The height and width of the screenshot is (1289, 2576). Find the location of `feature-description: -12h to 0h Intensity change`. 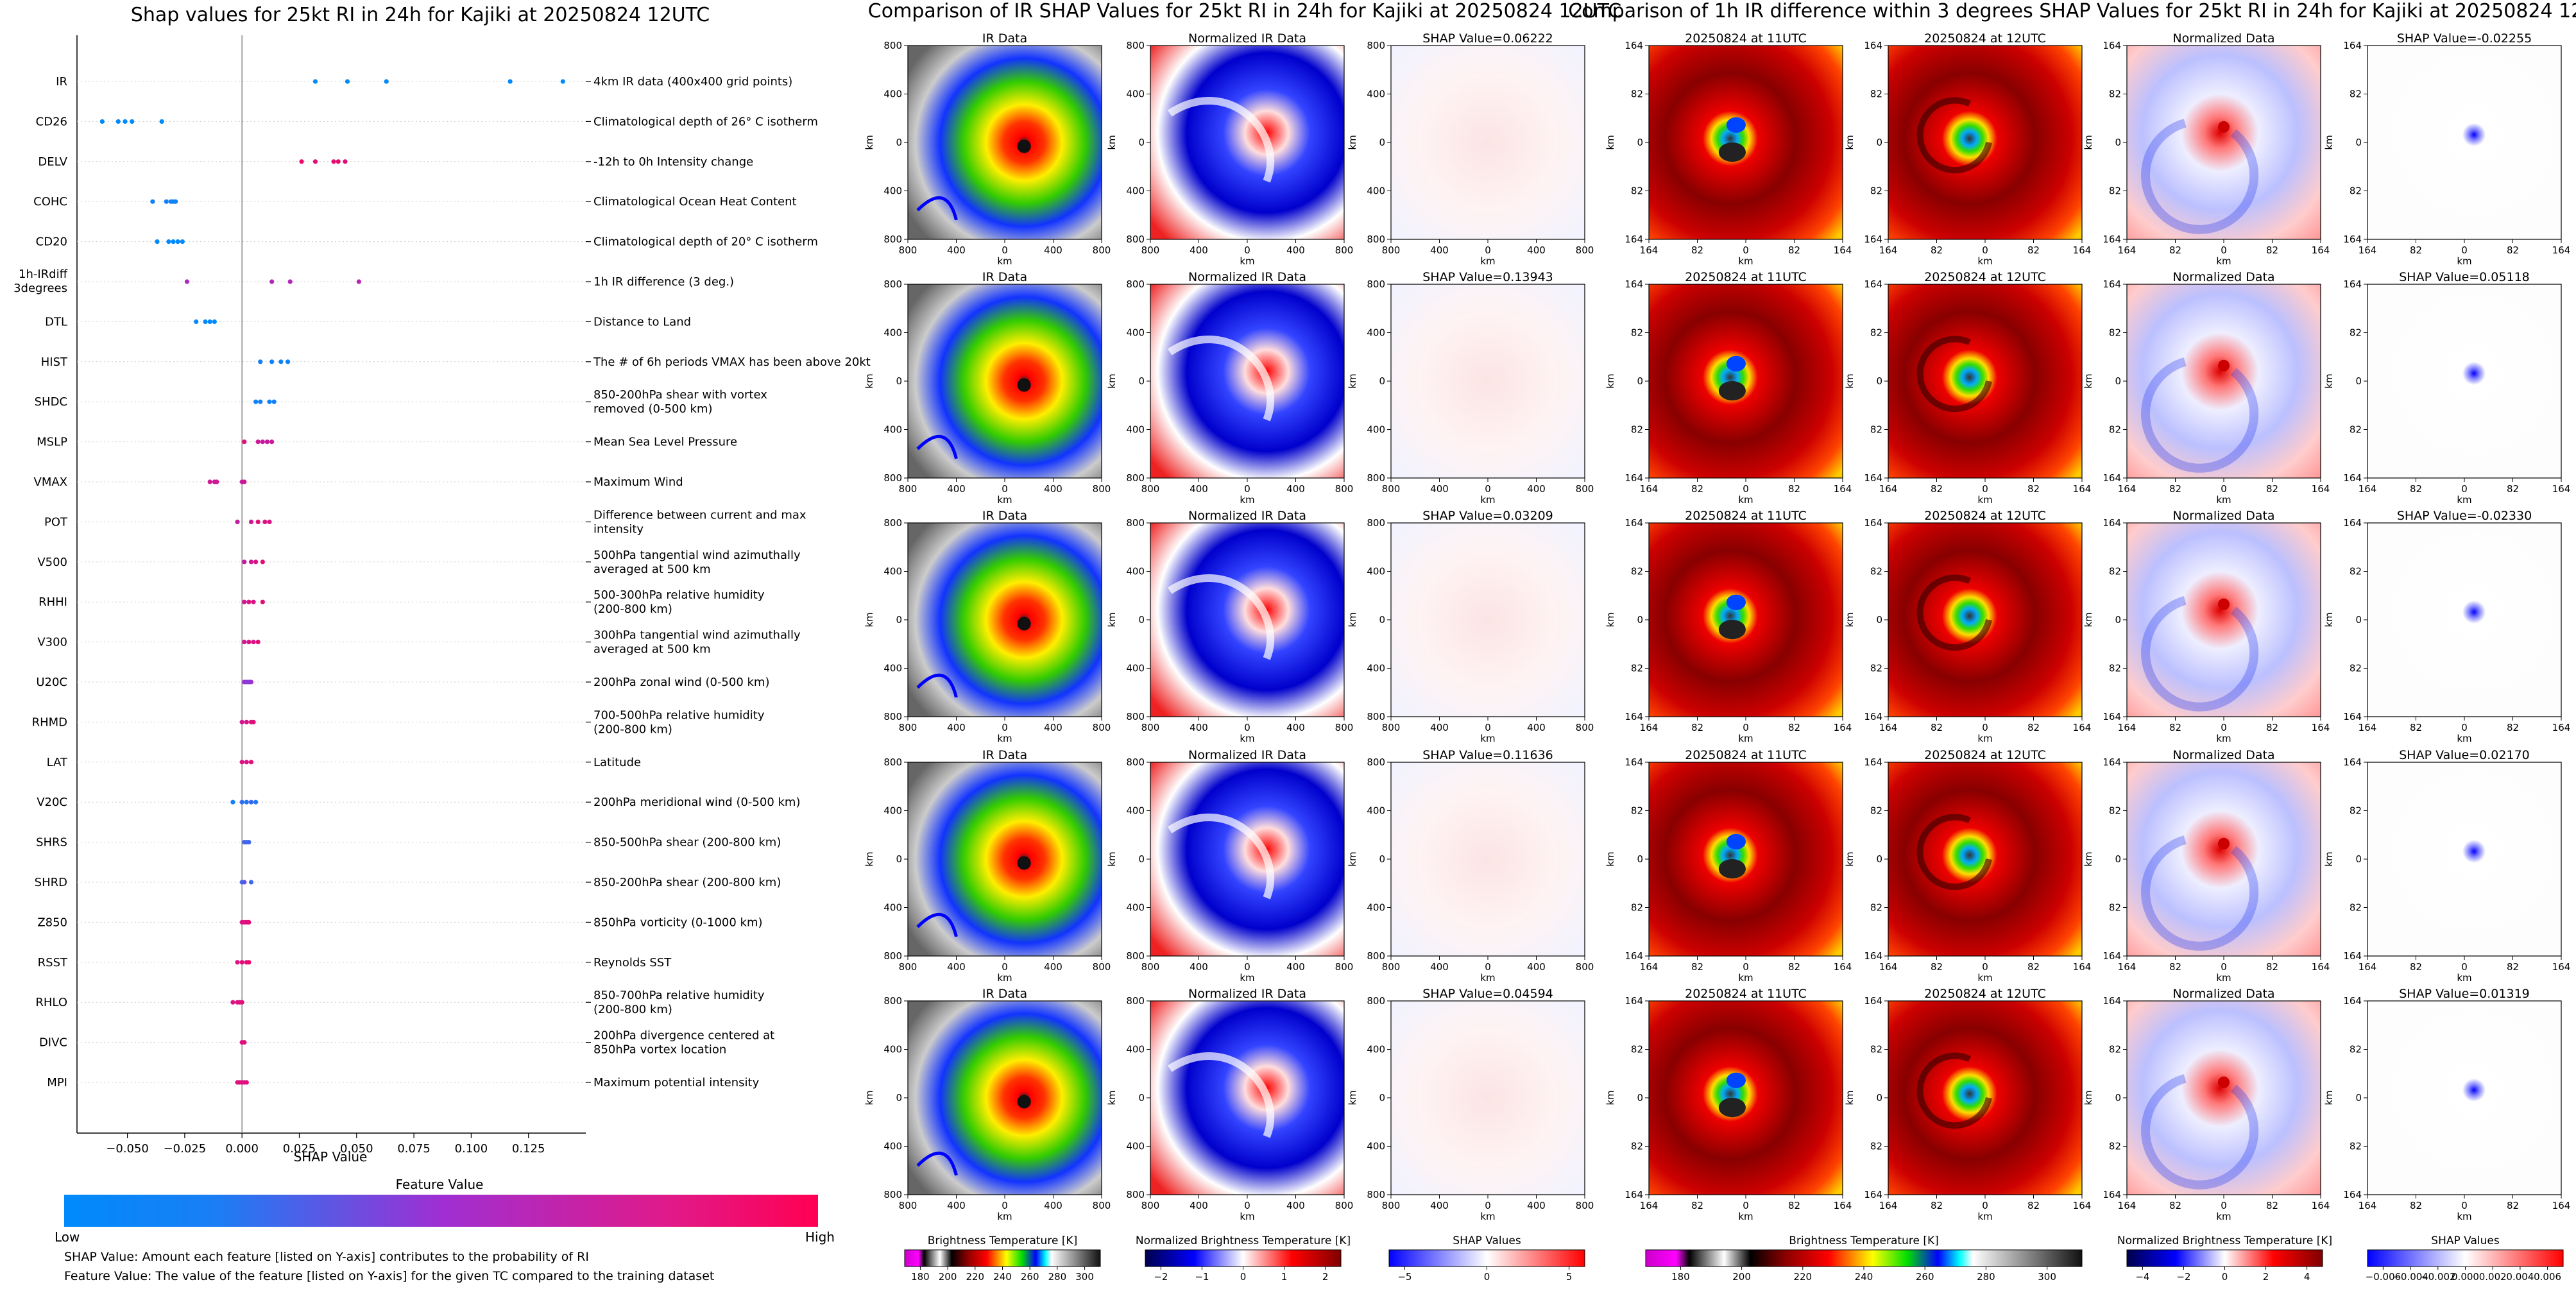

feature-description: -12h to 0h Intensity change is located at coordinates (673, 162).